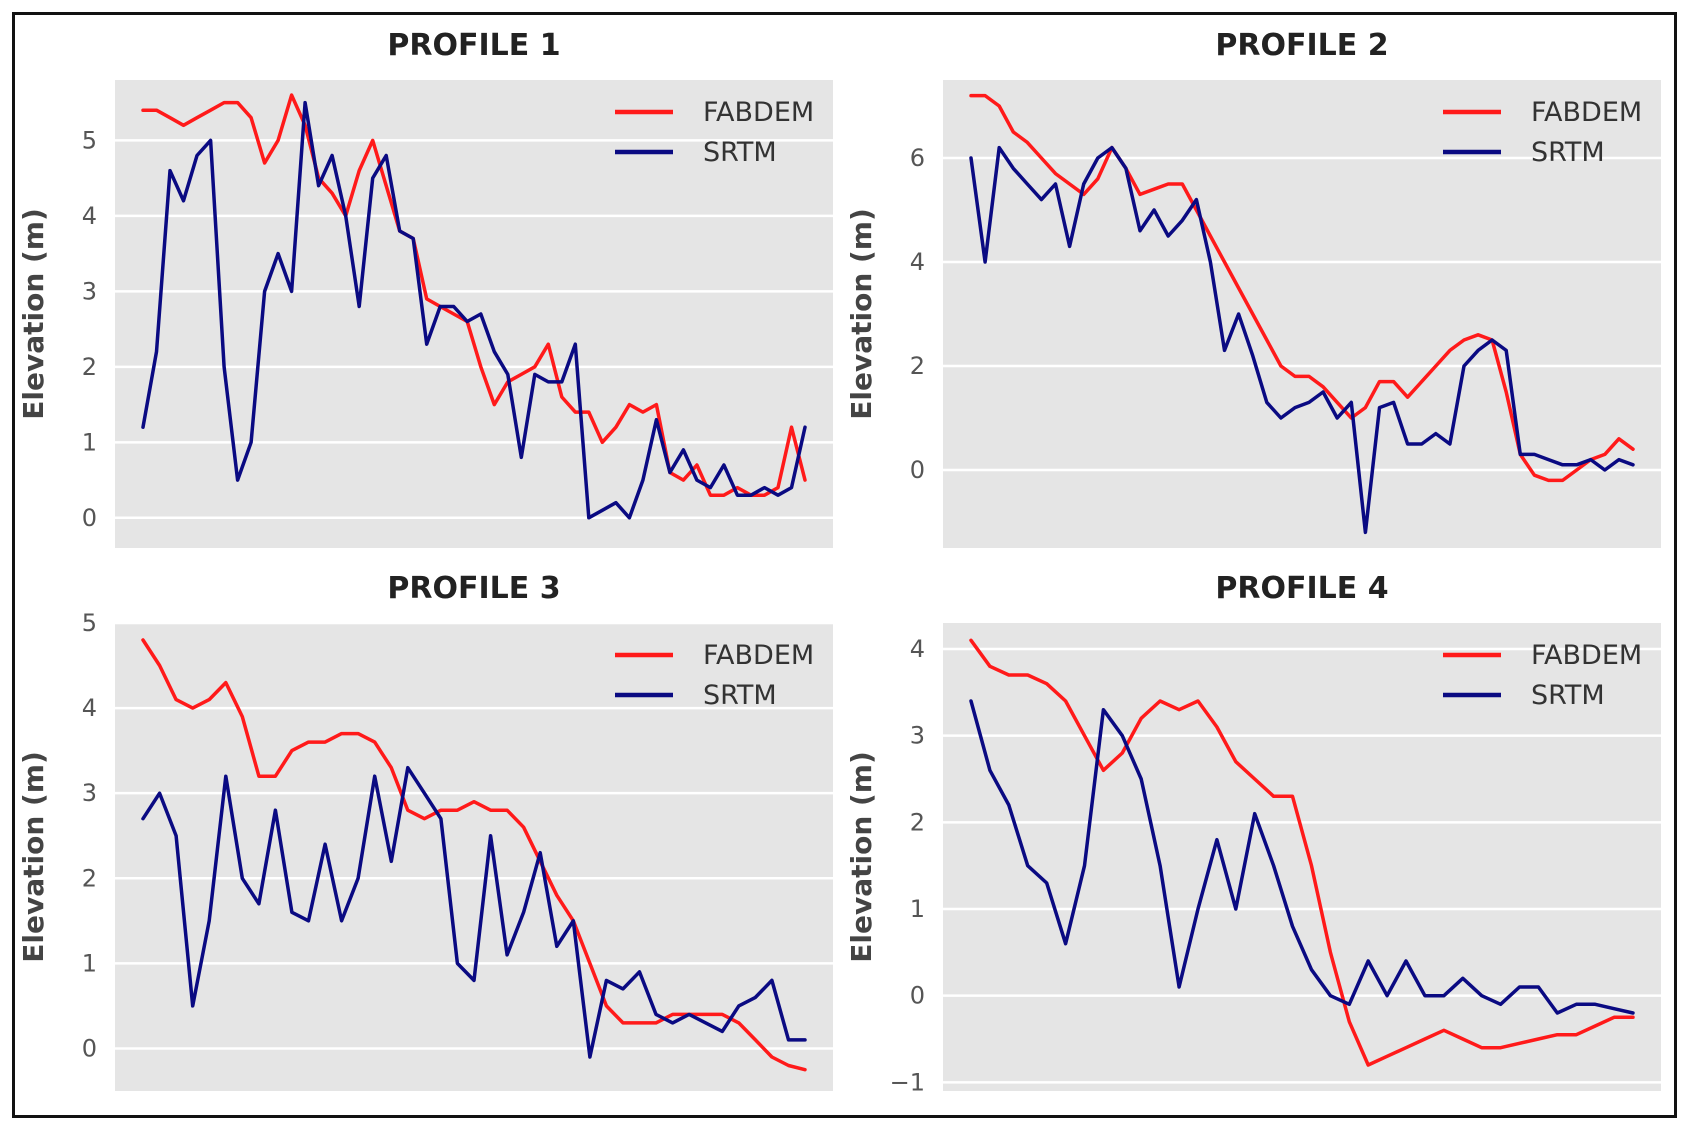 This screenshot has width=1691, height=1132. What do you see at coordinates (917, 158) in the screenshot?
I see `y-tick-label: 6` at bounding box center [917, 158].